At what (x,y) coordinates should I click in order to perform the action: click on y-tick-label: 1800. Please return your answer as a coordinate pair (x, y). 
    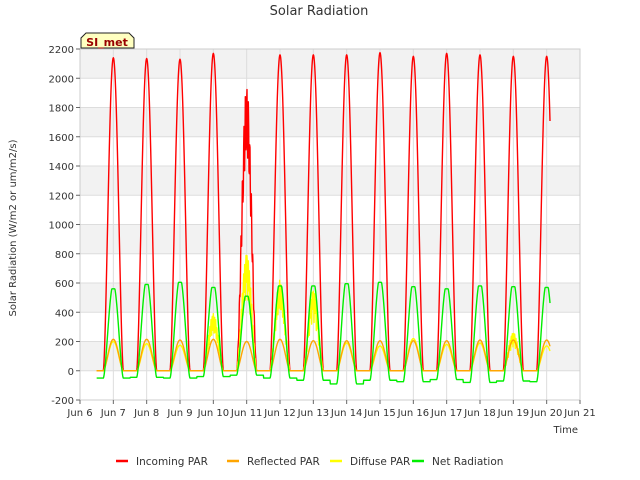
    Looking at the image, I should click on (61, 109).